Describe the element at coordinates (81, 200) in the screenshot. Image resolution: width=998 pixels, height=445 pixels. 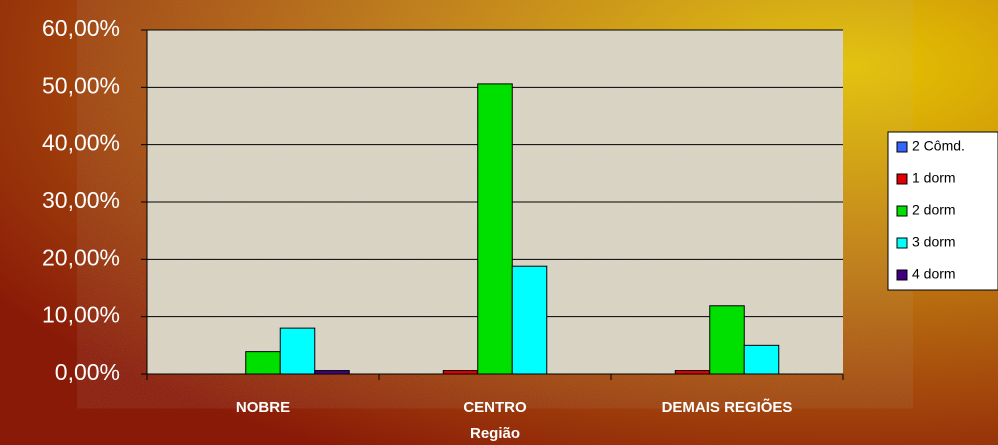
I see `y-tick-label: 30,00%` at that location.